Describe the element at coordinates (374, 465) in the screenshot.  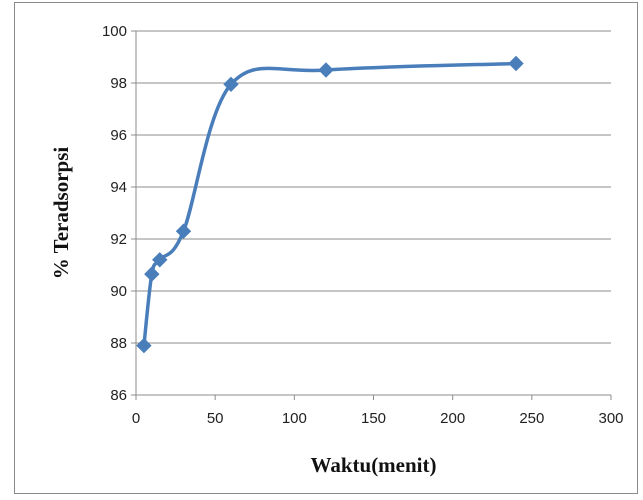
I see `x-axis-title: Waktu(menit)` at that location.